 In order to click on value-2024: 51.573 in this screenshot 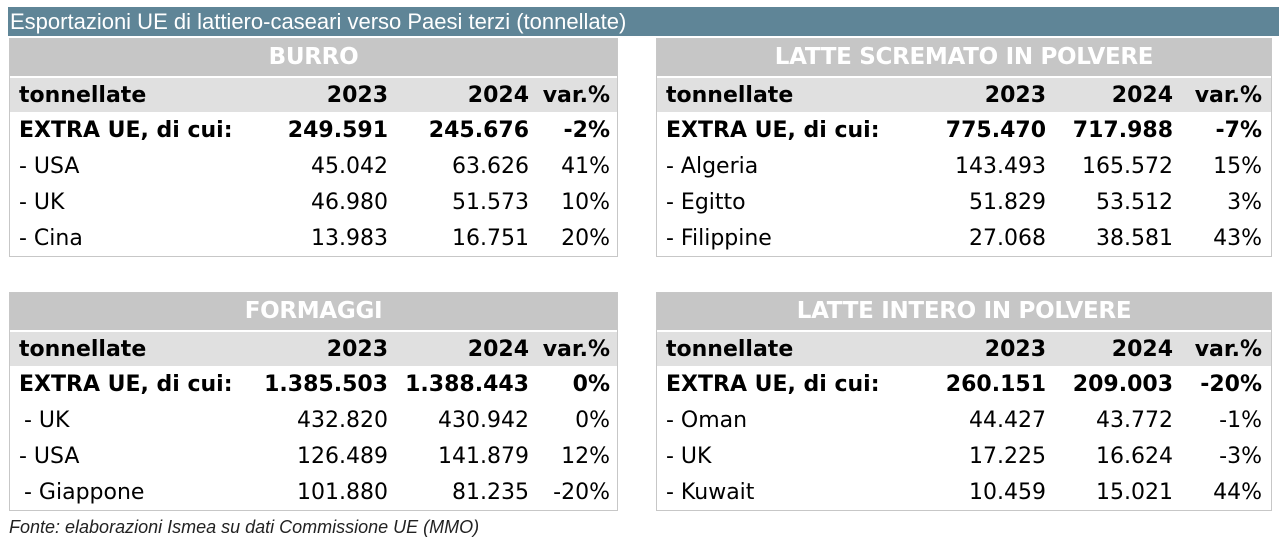, I will do `click(490, 202)`.